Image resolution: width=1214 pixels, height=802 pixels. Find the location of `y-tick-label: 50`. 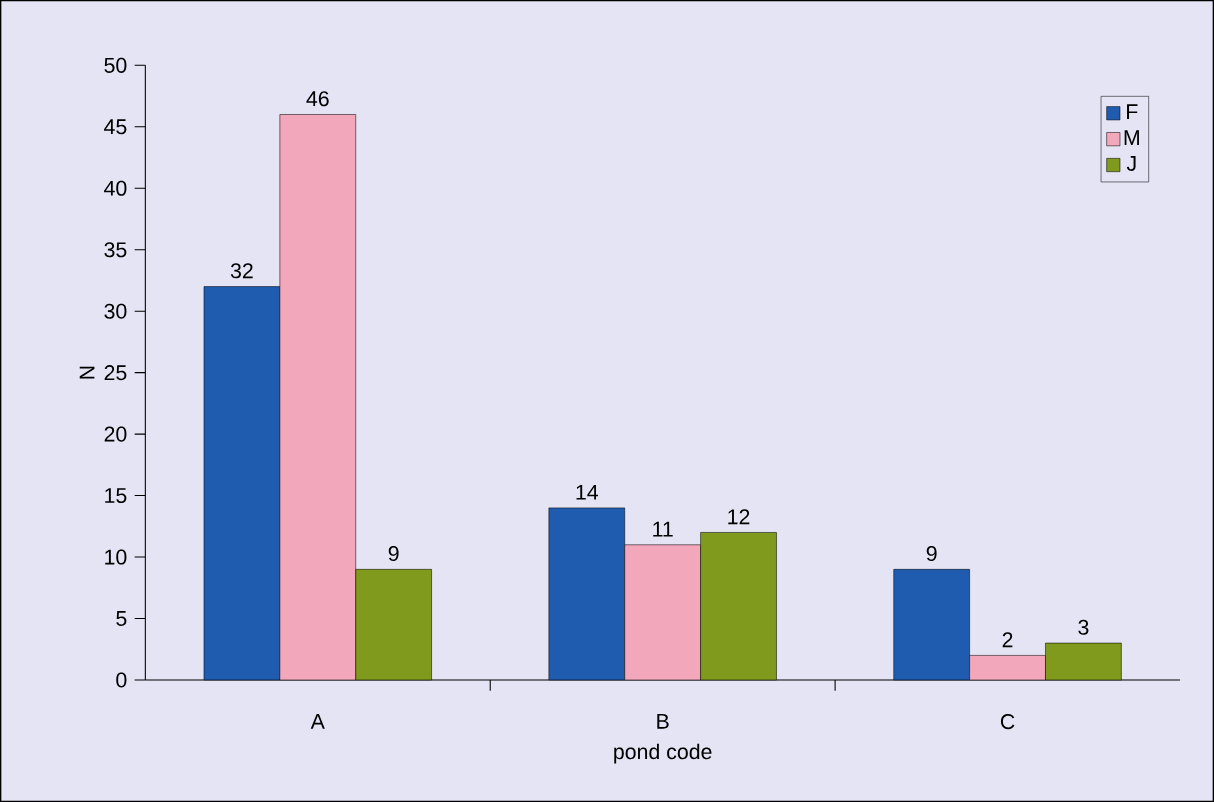

y-tick-label: 50 is located at coordinates (115, 65).